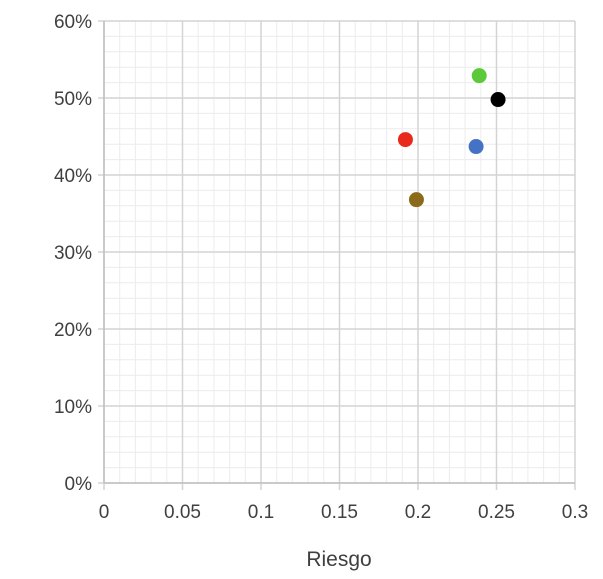 Image resolution: width=603 pixels, height=579 pixels. What do you see at coordinates (339, 512) in the screenshot?
I see `x-tick-label: 0.15` at bounding box center [339, 512].